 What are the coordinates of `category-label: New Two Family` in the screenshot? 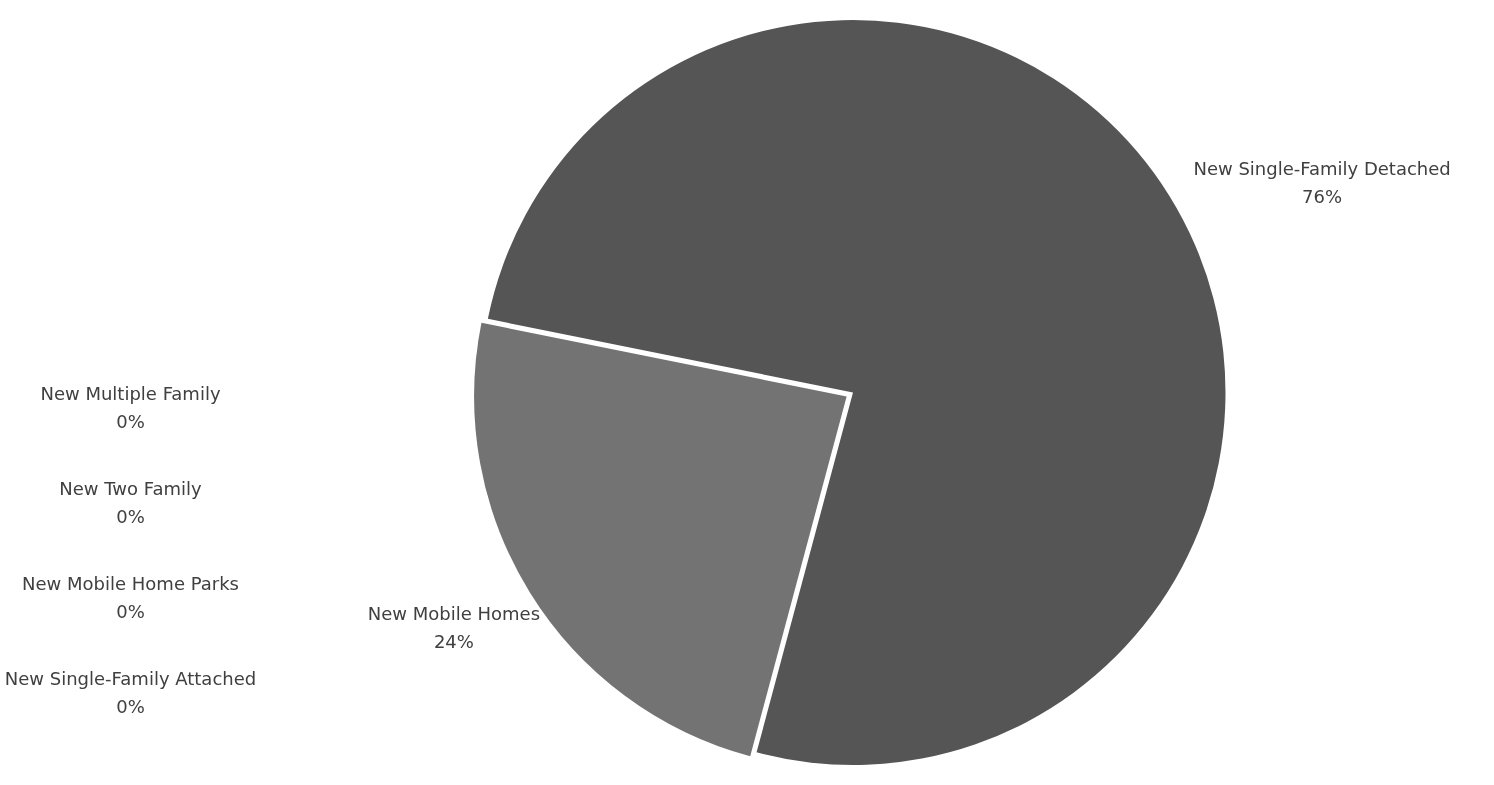 It's located at (130, 488).